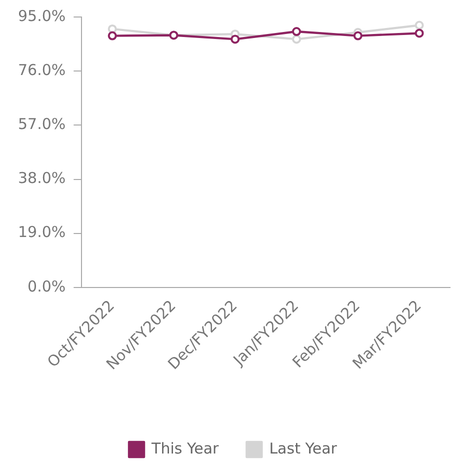 This screenshot has width=456, height=469. What do you see at coordinates (47, 286) in the screenshot?
I see `y-tick-label: 0.0%` at bounding box center [47, 286].